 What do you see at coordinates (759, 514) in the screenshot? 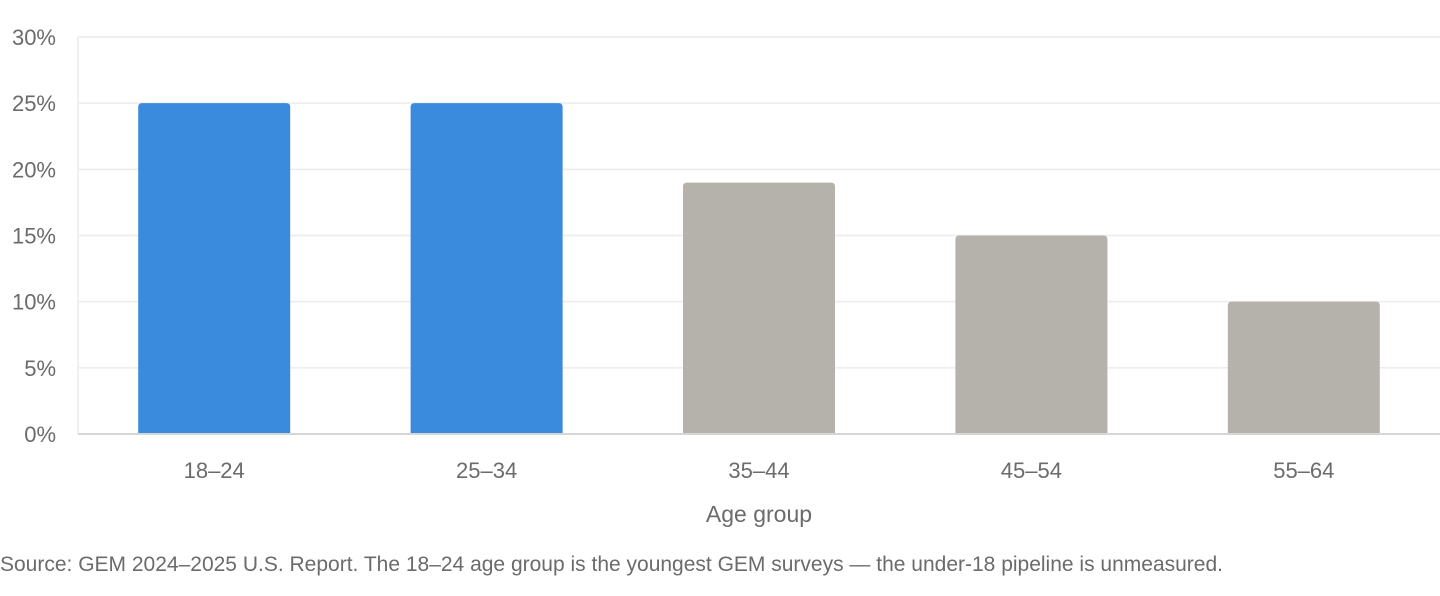
I see `x-axis-title: Age group` at bounding box center [759, 514].